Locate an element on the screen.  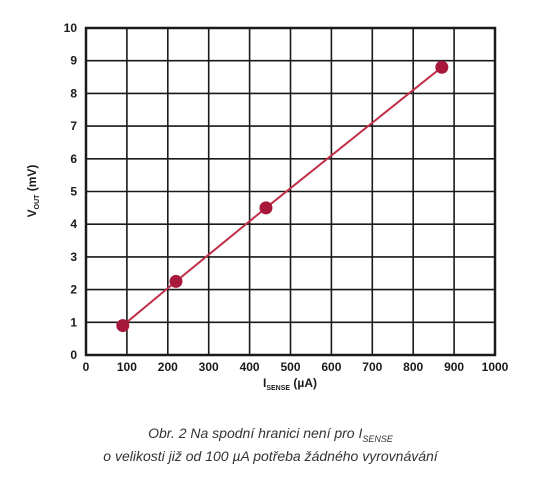
y-tick-label: 8 is located at coordinates (73, 93).